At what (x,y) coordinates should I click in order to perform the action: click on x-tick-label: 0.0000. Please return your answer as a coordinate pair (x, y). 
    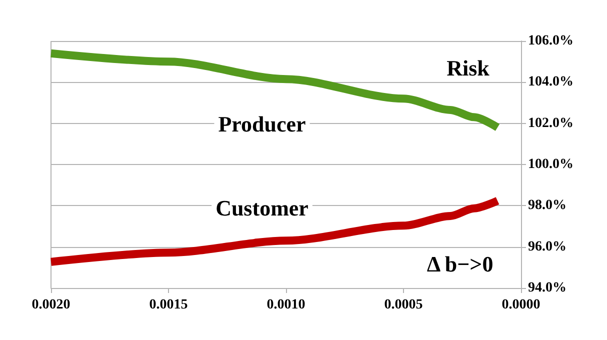
    Looking at the image, I should click on (521, 305).